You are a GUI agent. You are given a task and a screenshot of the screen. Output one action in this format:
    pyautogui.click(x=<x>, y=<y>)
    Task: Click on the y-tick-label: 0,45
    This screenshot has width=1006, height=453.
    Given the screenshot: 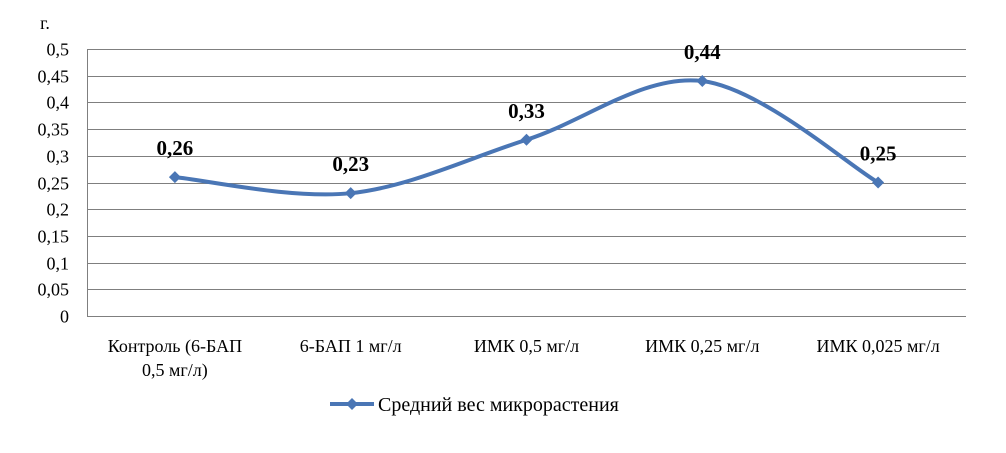 What is the action you would take?
    pyautogui.click(x=54, y=77)
    